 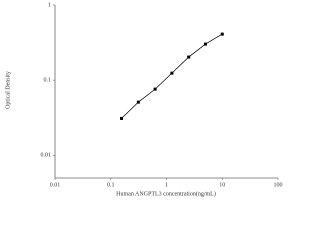 I want to click on x-axis-label: Human ANGPTL3 concentration(ng/mL), so click(x=166, y=193).